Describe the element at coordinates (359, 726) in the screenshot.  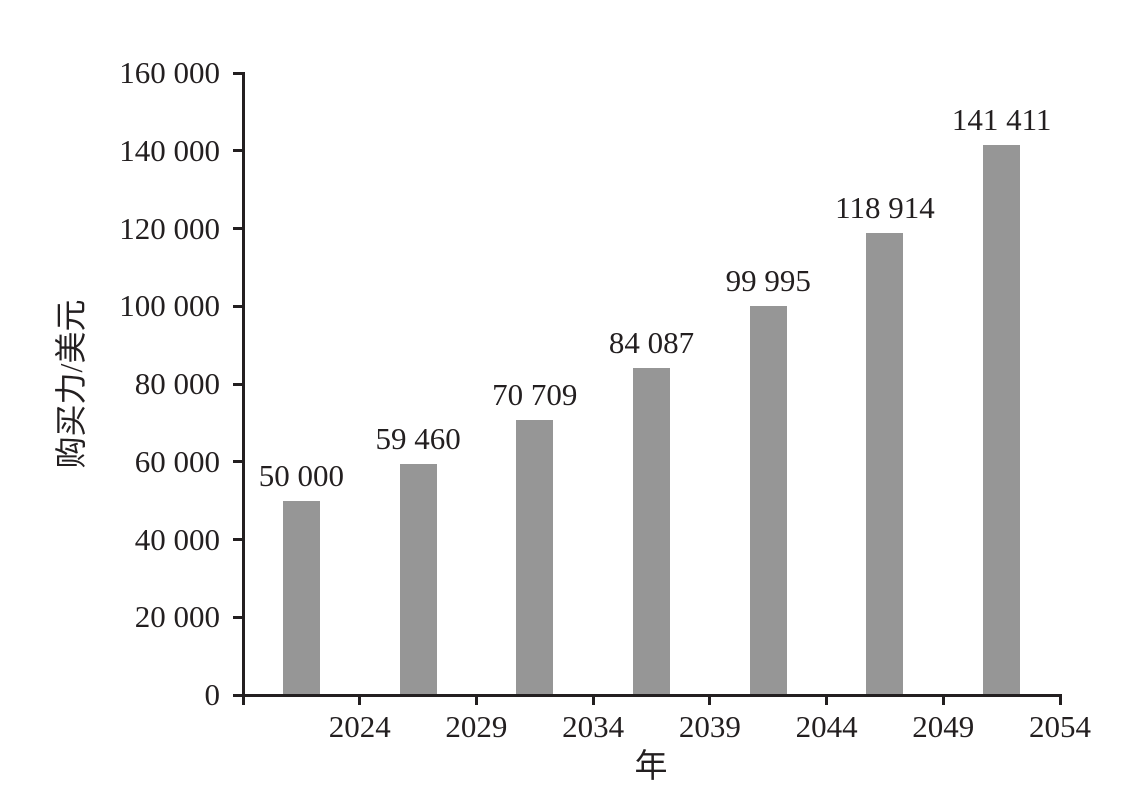
I see `x-tick-label: 2024` at that location.